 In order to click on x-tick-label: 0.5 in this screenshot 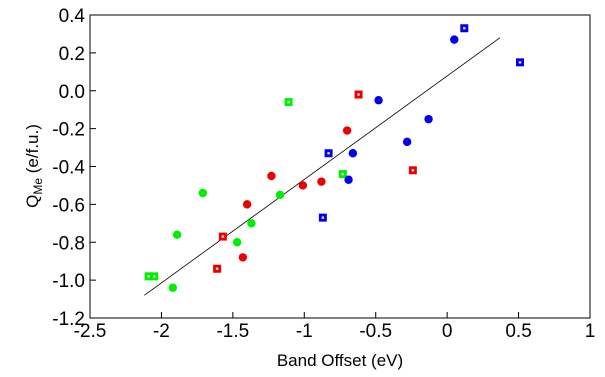, I will do `click(518, 331)`.